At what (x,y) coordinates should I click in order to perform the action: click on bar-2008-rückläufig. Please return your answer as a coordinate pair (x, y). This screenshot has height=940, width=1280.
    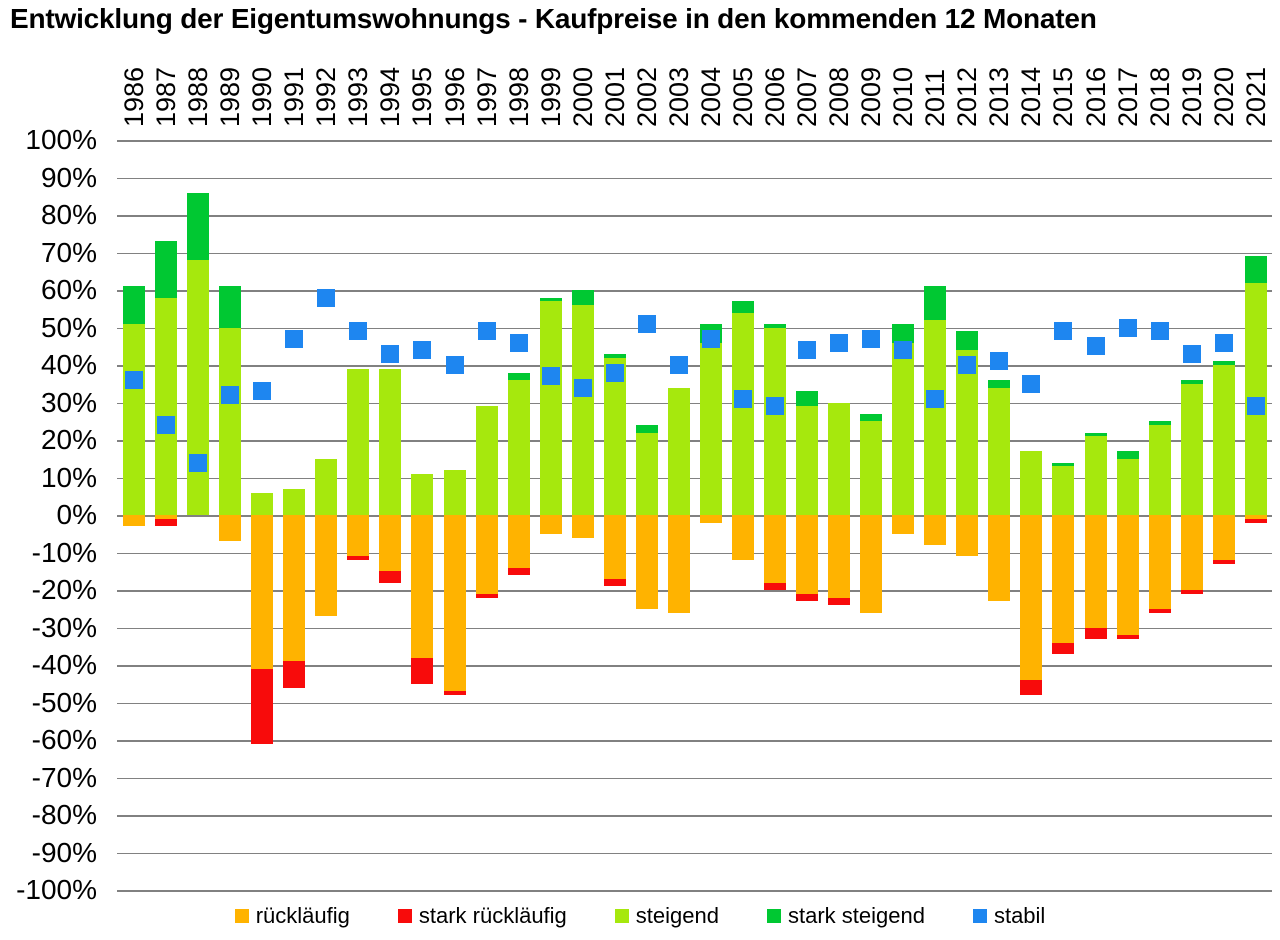
    Looking at the image, I should click on (839, 556).